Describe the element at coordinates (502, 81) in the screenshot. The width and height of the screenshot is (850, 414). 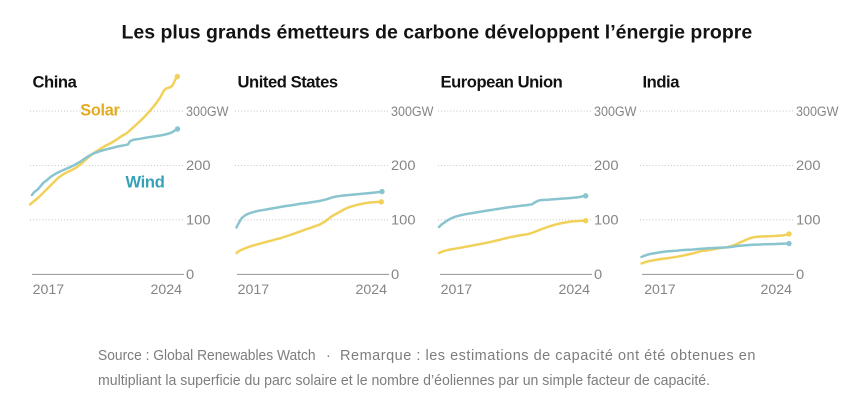
I see `svg-text: European Union` at that location.